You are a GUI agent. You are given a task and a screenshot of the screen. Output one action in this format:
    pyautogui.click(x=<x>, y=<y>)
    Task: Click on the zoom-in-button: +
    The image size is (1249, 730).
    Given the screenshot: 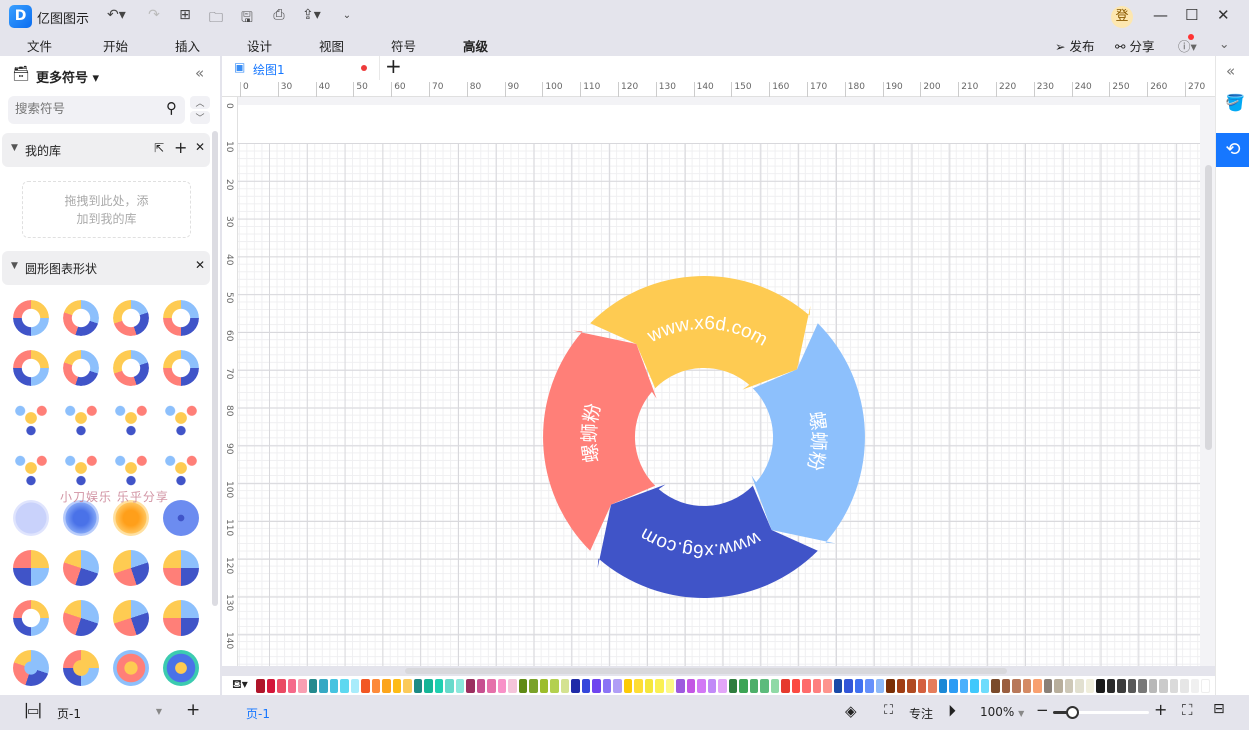 What is the action you would take?
    pyautogui.click(x=1161, y=709)
    